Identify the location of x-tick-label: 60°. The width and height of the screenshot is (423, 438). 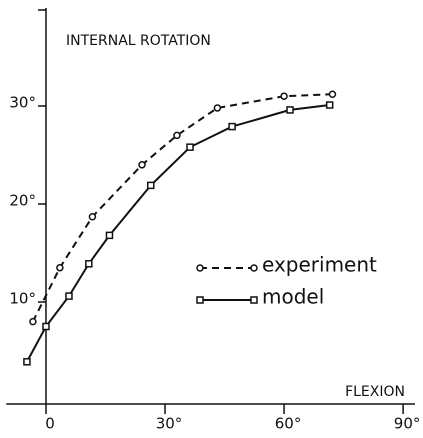
(288, 424).